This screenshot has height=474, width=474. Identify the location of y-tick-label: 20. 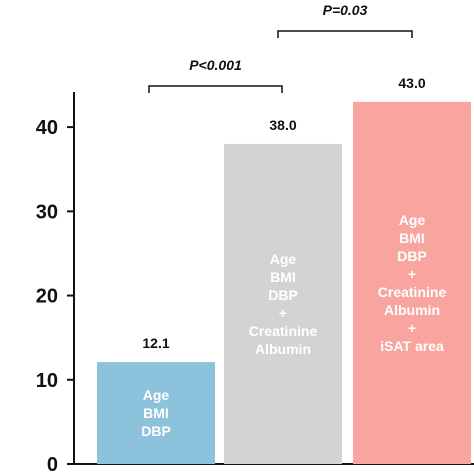
(47, 297).